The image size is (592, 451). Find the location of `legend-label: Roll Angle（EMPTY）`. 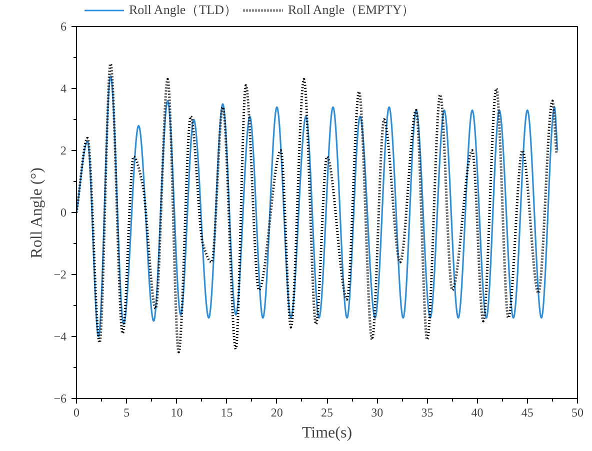

legend-label: Roll Angle（EMPTY） is located at coordinates (351, 10).